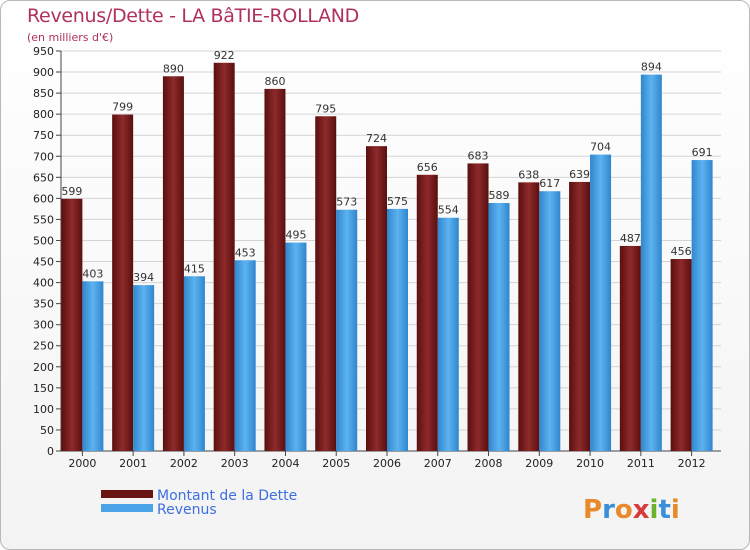  What do you see at coordinates (43, 198) in the screenshot?
I see `y-tick-label: 600` at bounding box center [43, 198].